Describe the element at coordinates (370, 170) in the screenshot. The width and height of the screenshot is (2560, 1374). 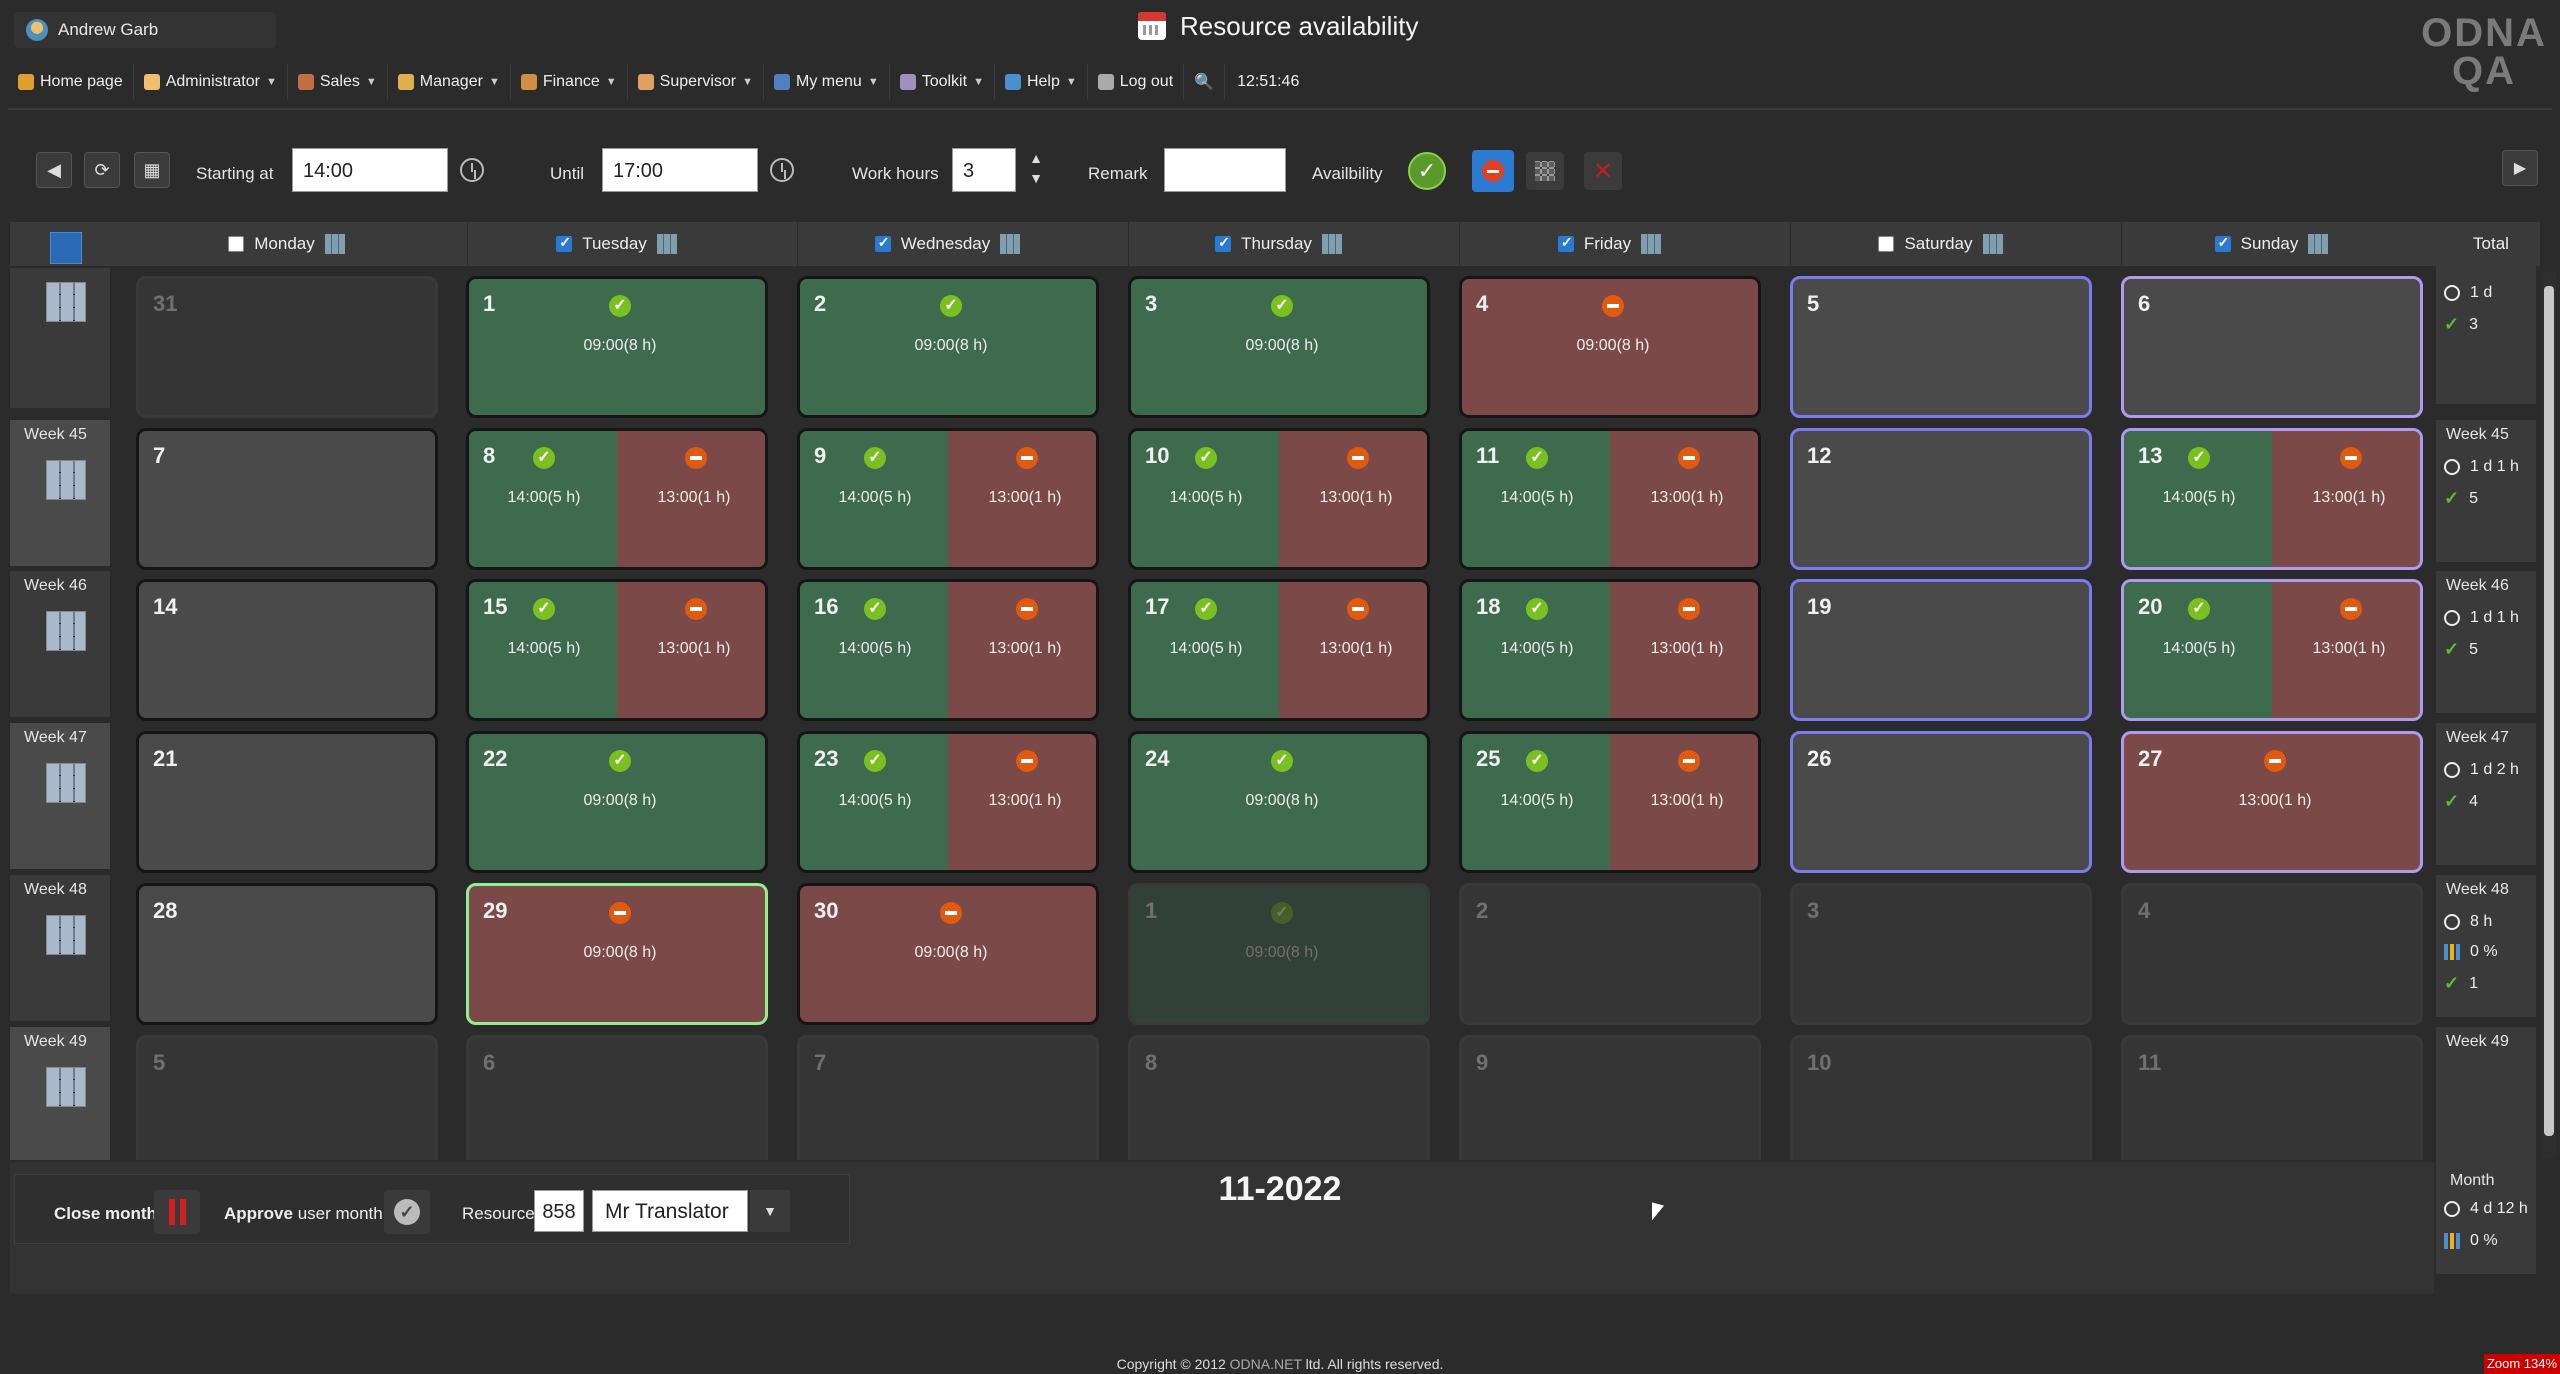
I see `starting-at-input: 14:00` at that location.